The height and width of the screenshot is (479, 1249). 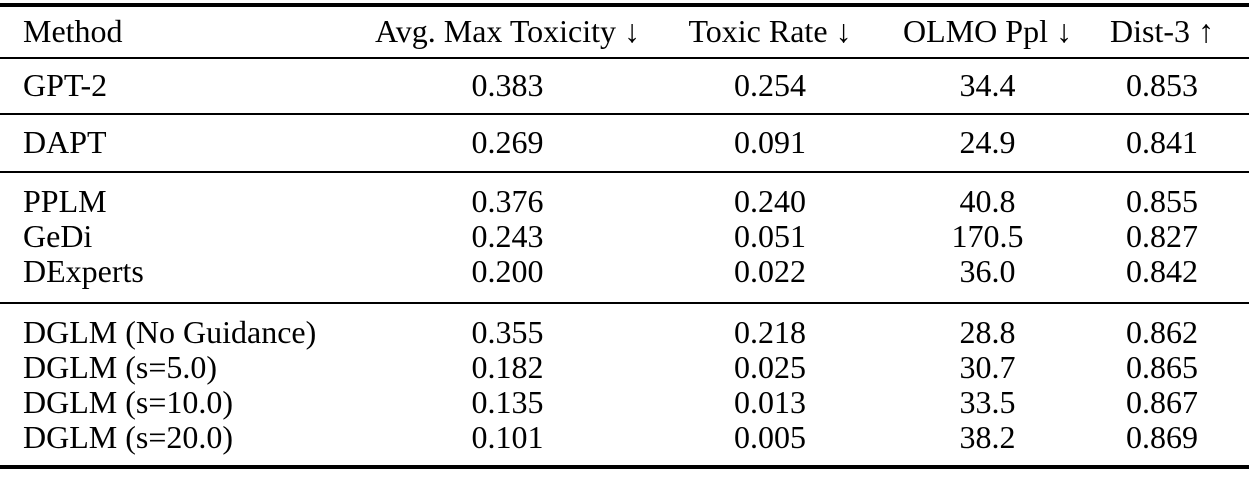 What do you see at coordinates (770, 142) in the screenshot?
I see `toxic-rate-cell: 0.091` at bounding box center [770, 142].